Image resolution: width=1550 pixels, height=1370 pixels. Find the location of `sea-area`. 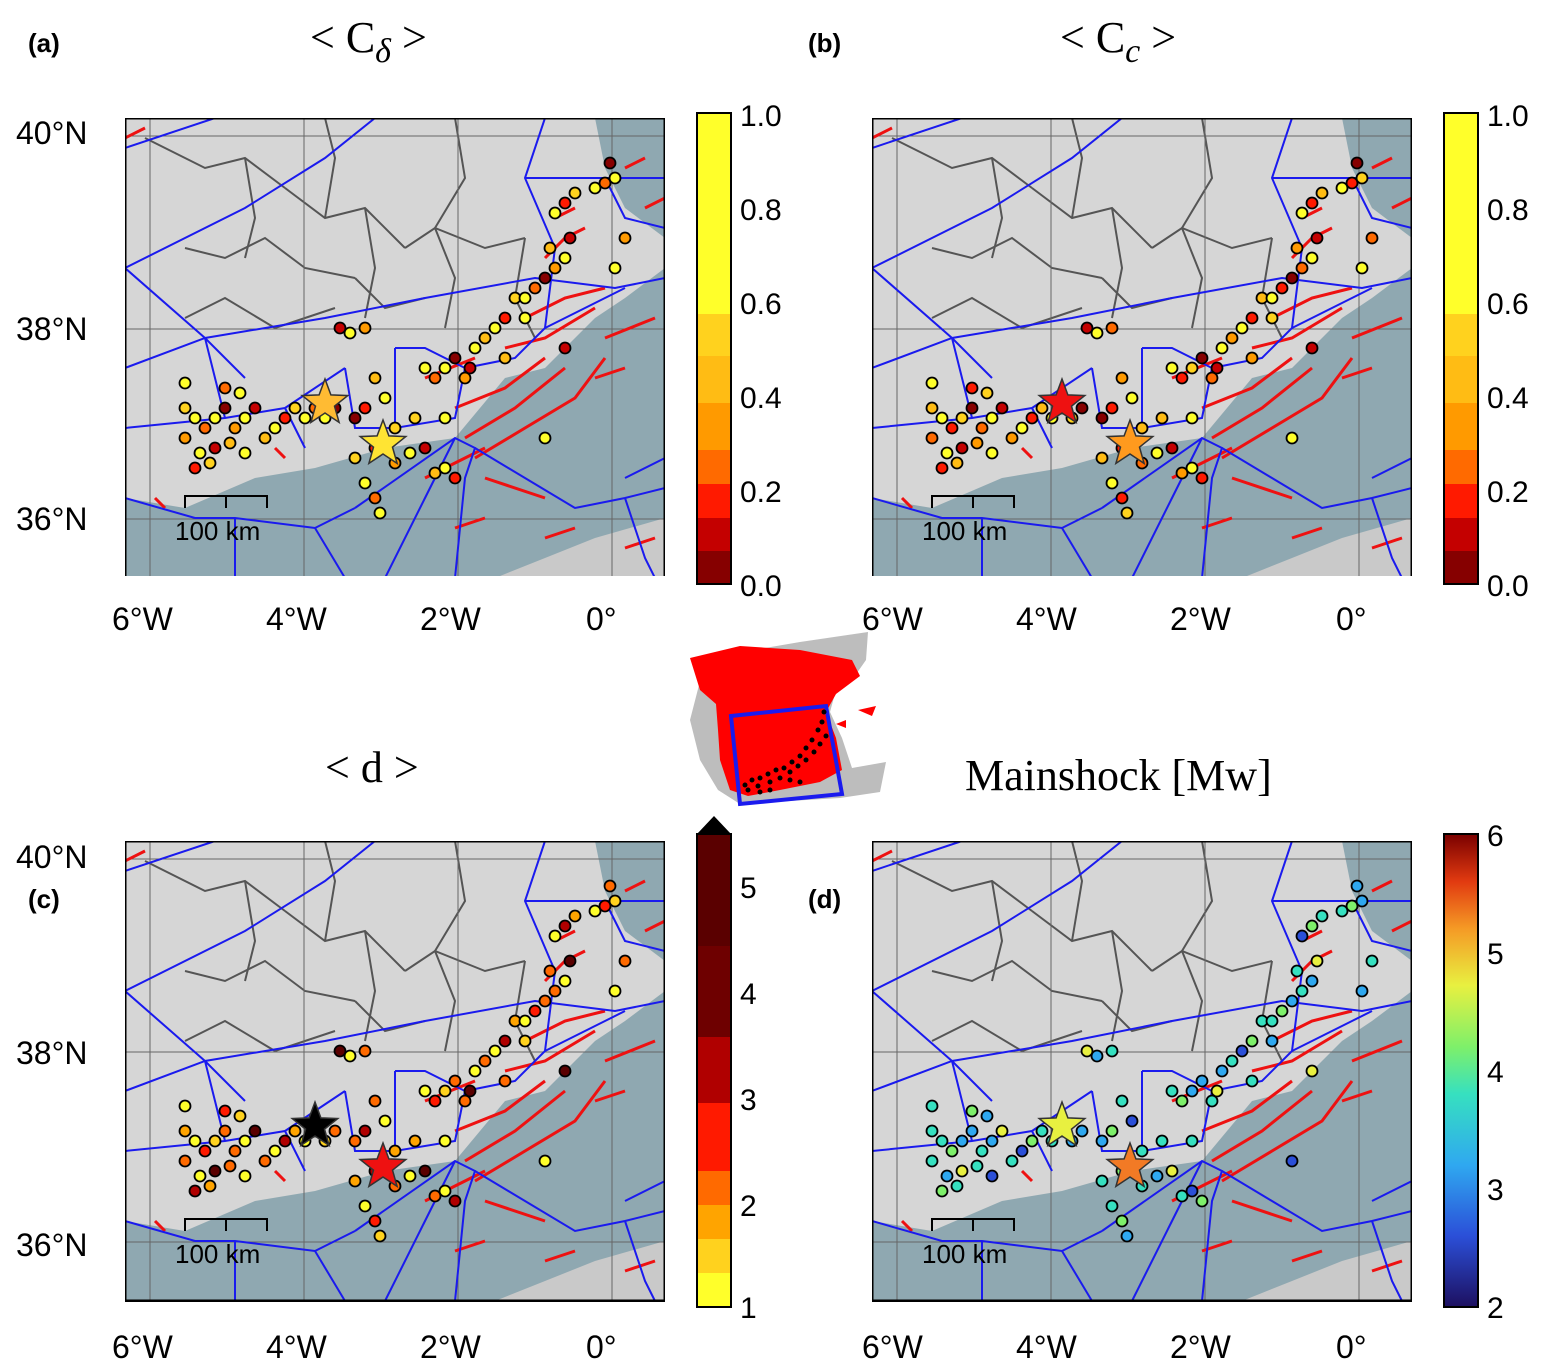

sea-area is located at coordinates (395, 1146).